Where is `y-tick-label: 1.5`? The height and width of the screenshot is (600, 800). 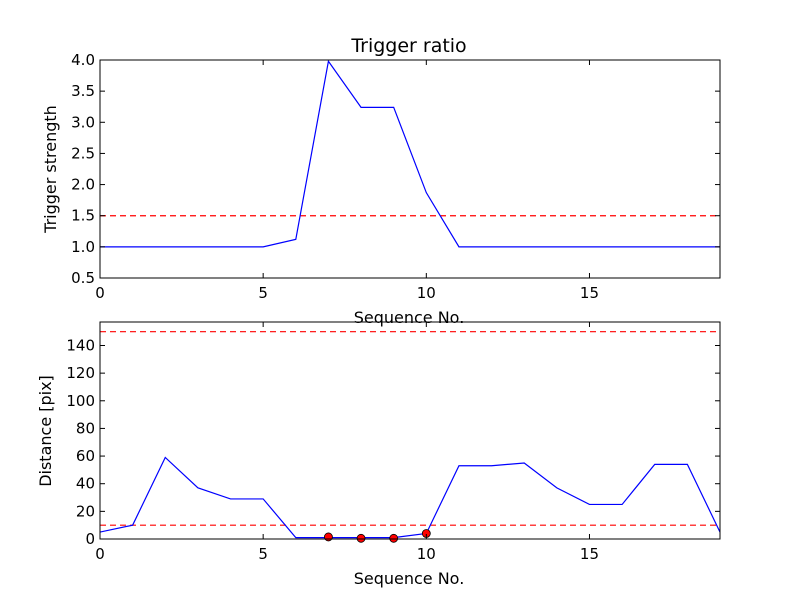
y-tick-label: 1.5 is located at coordinates (83, 216).